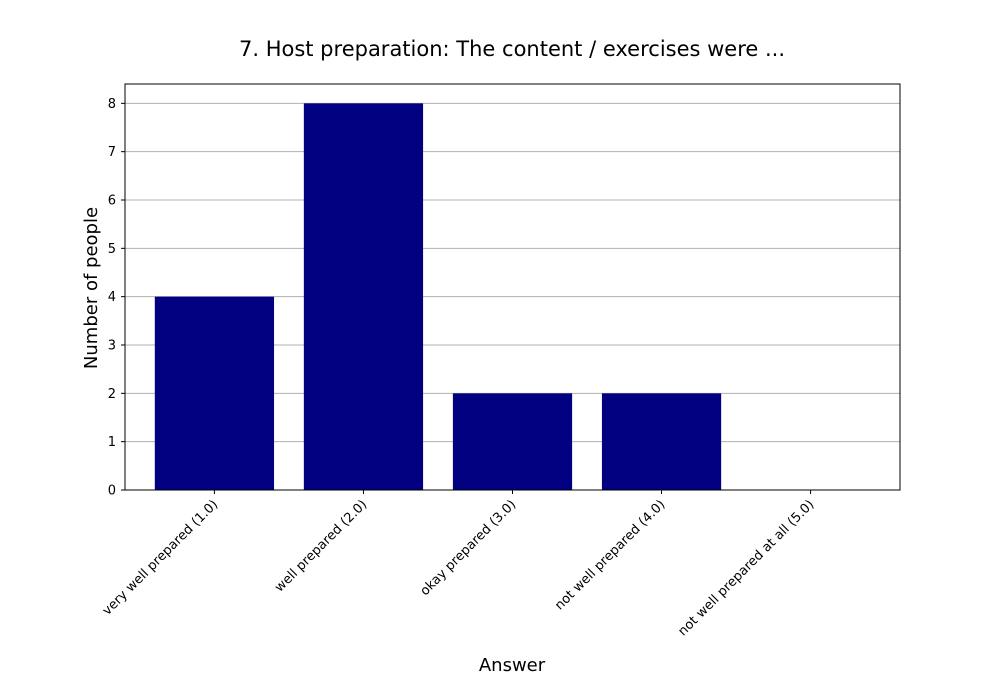 This screenshot has width=1000, height=700. Describe the element at coordinates (321, 546) in the screenshot. I see `x-tick-label: well prepared (2.0)` at that location.